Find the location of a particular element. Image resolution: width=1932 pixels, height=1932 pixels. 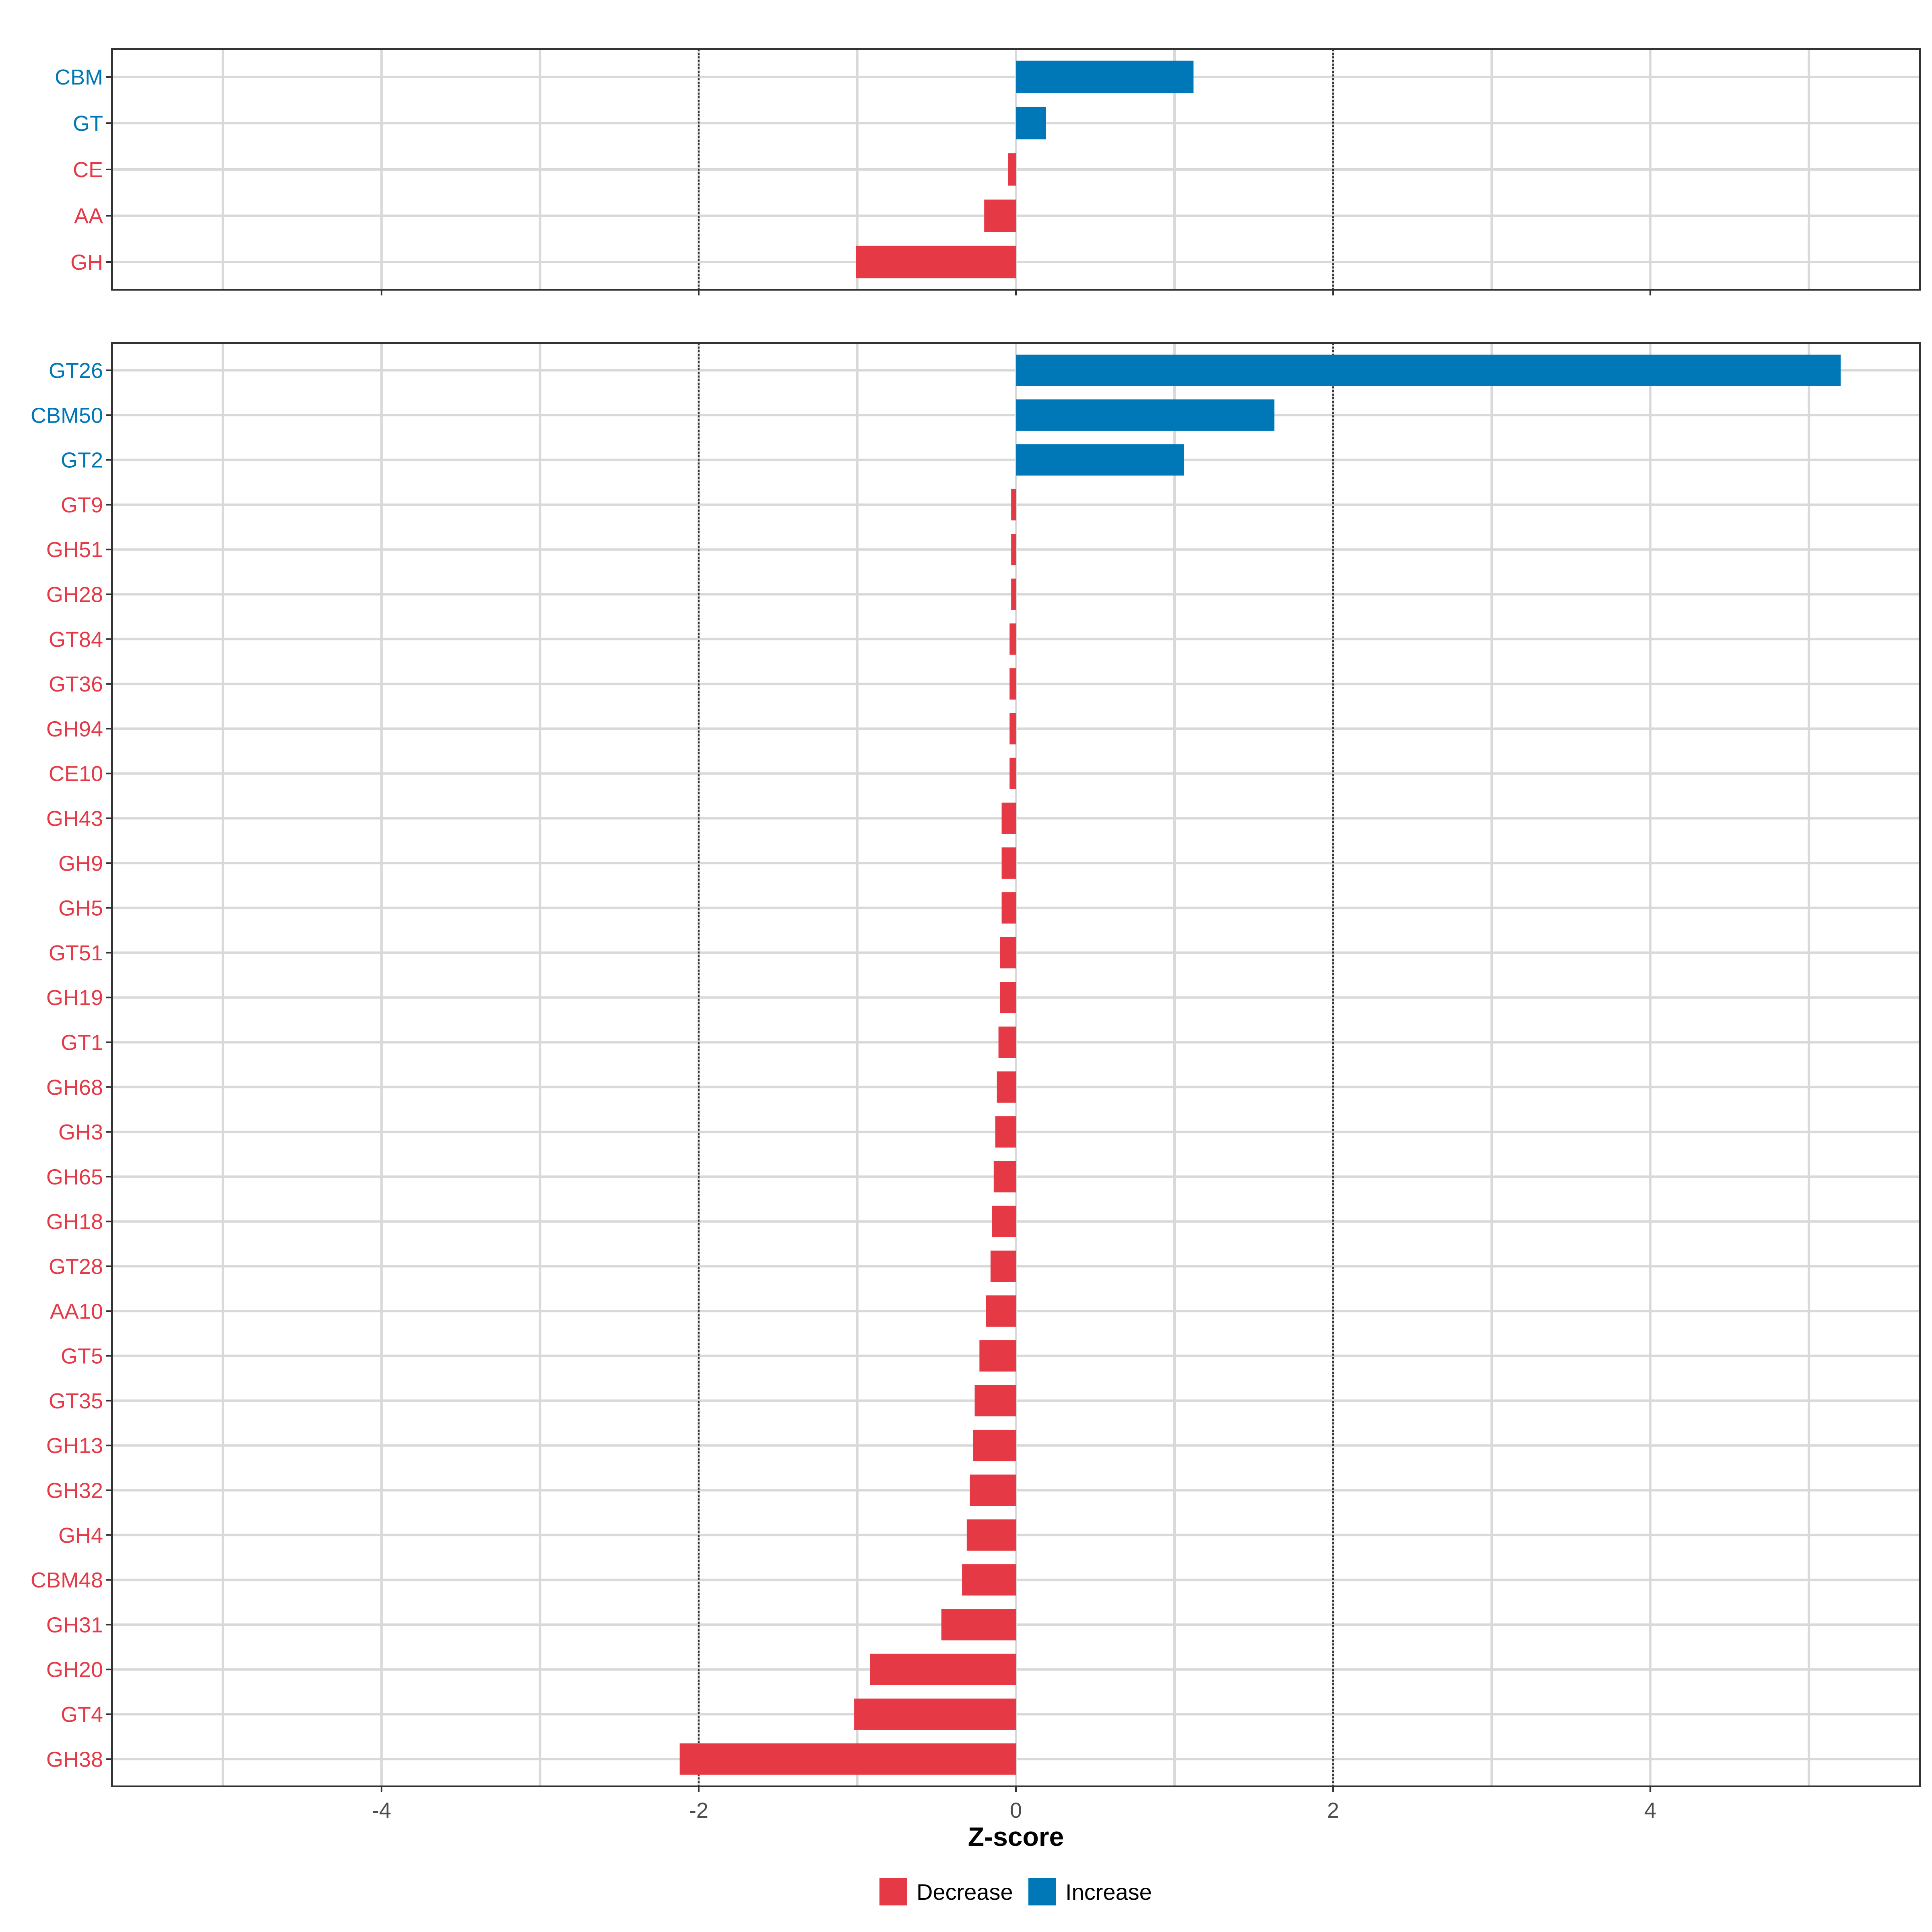

y-tick-label: GT51 is located at coordinates (76, 953).